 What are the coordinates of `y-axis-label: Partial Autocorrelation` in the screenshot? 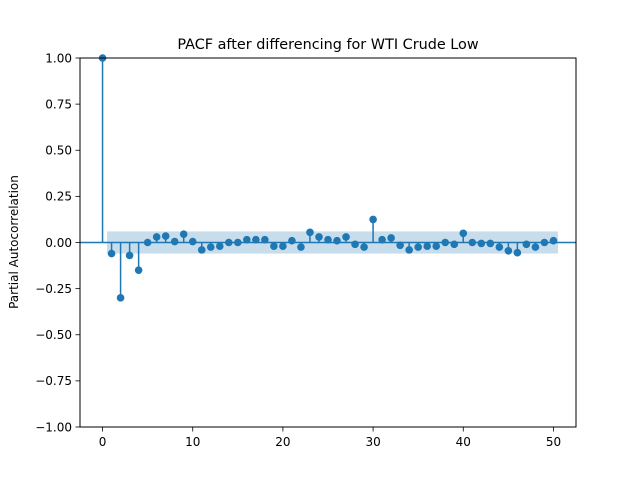 It's located at (14, 242).